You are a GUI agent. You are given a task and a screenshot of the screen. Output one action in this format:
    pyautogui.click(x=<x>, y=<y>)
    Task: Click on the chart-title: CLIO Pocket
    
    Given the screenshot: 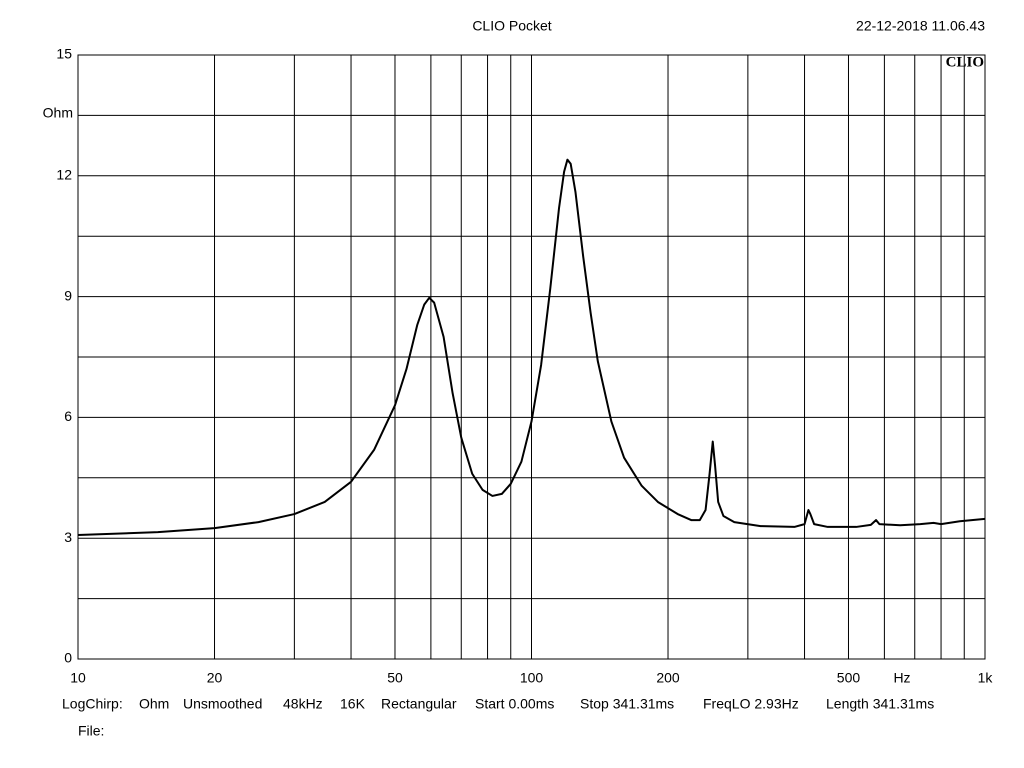 What is the action you would take?
    pyautogui.click(x=511, y=26)
    